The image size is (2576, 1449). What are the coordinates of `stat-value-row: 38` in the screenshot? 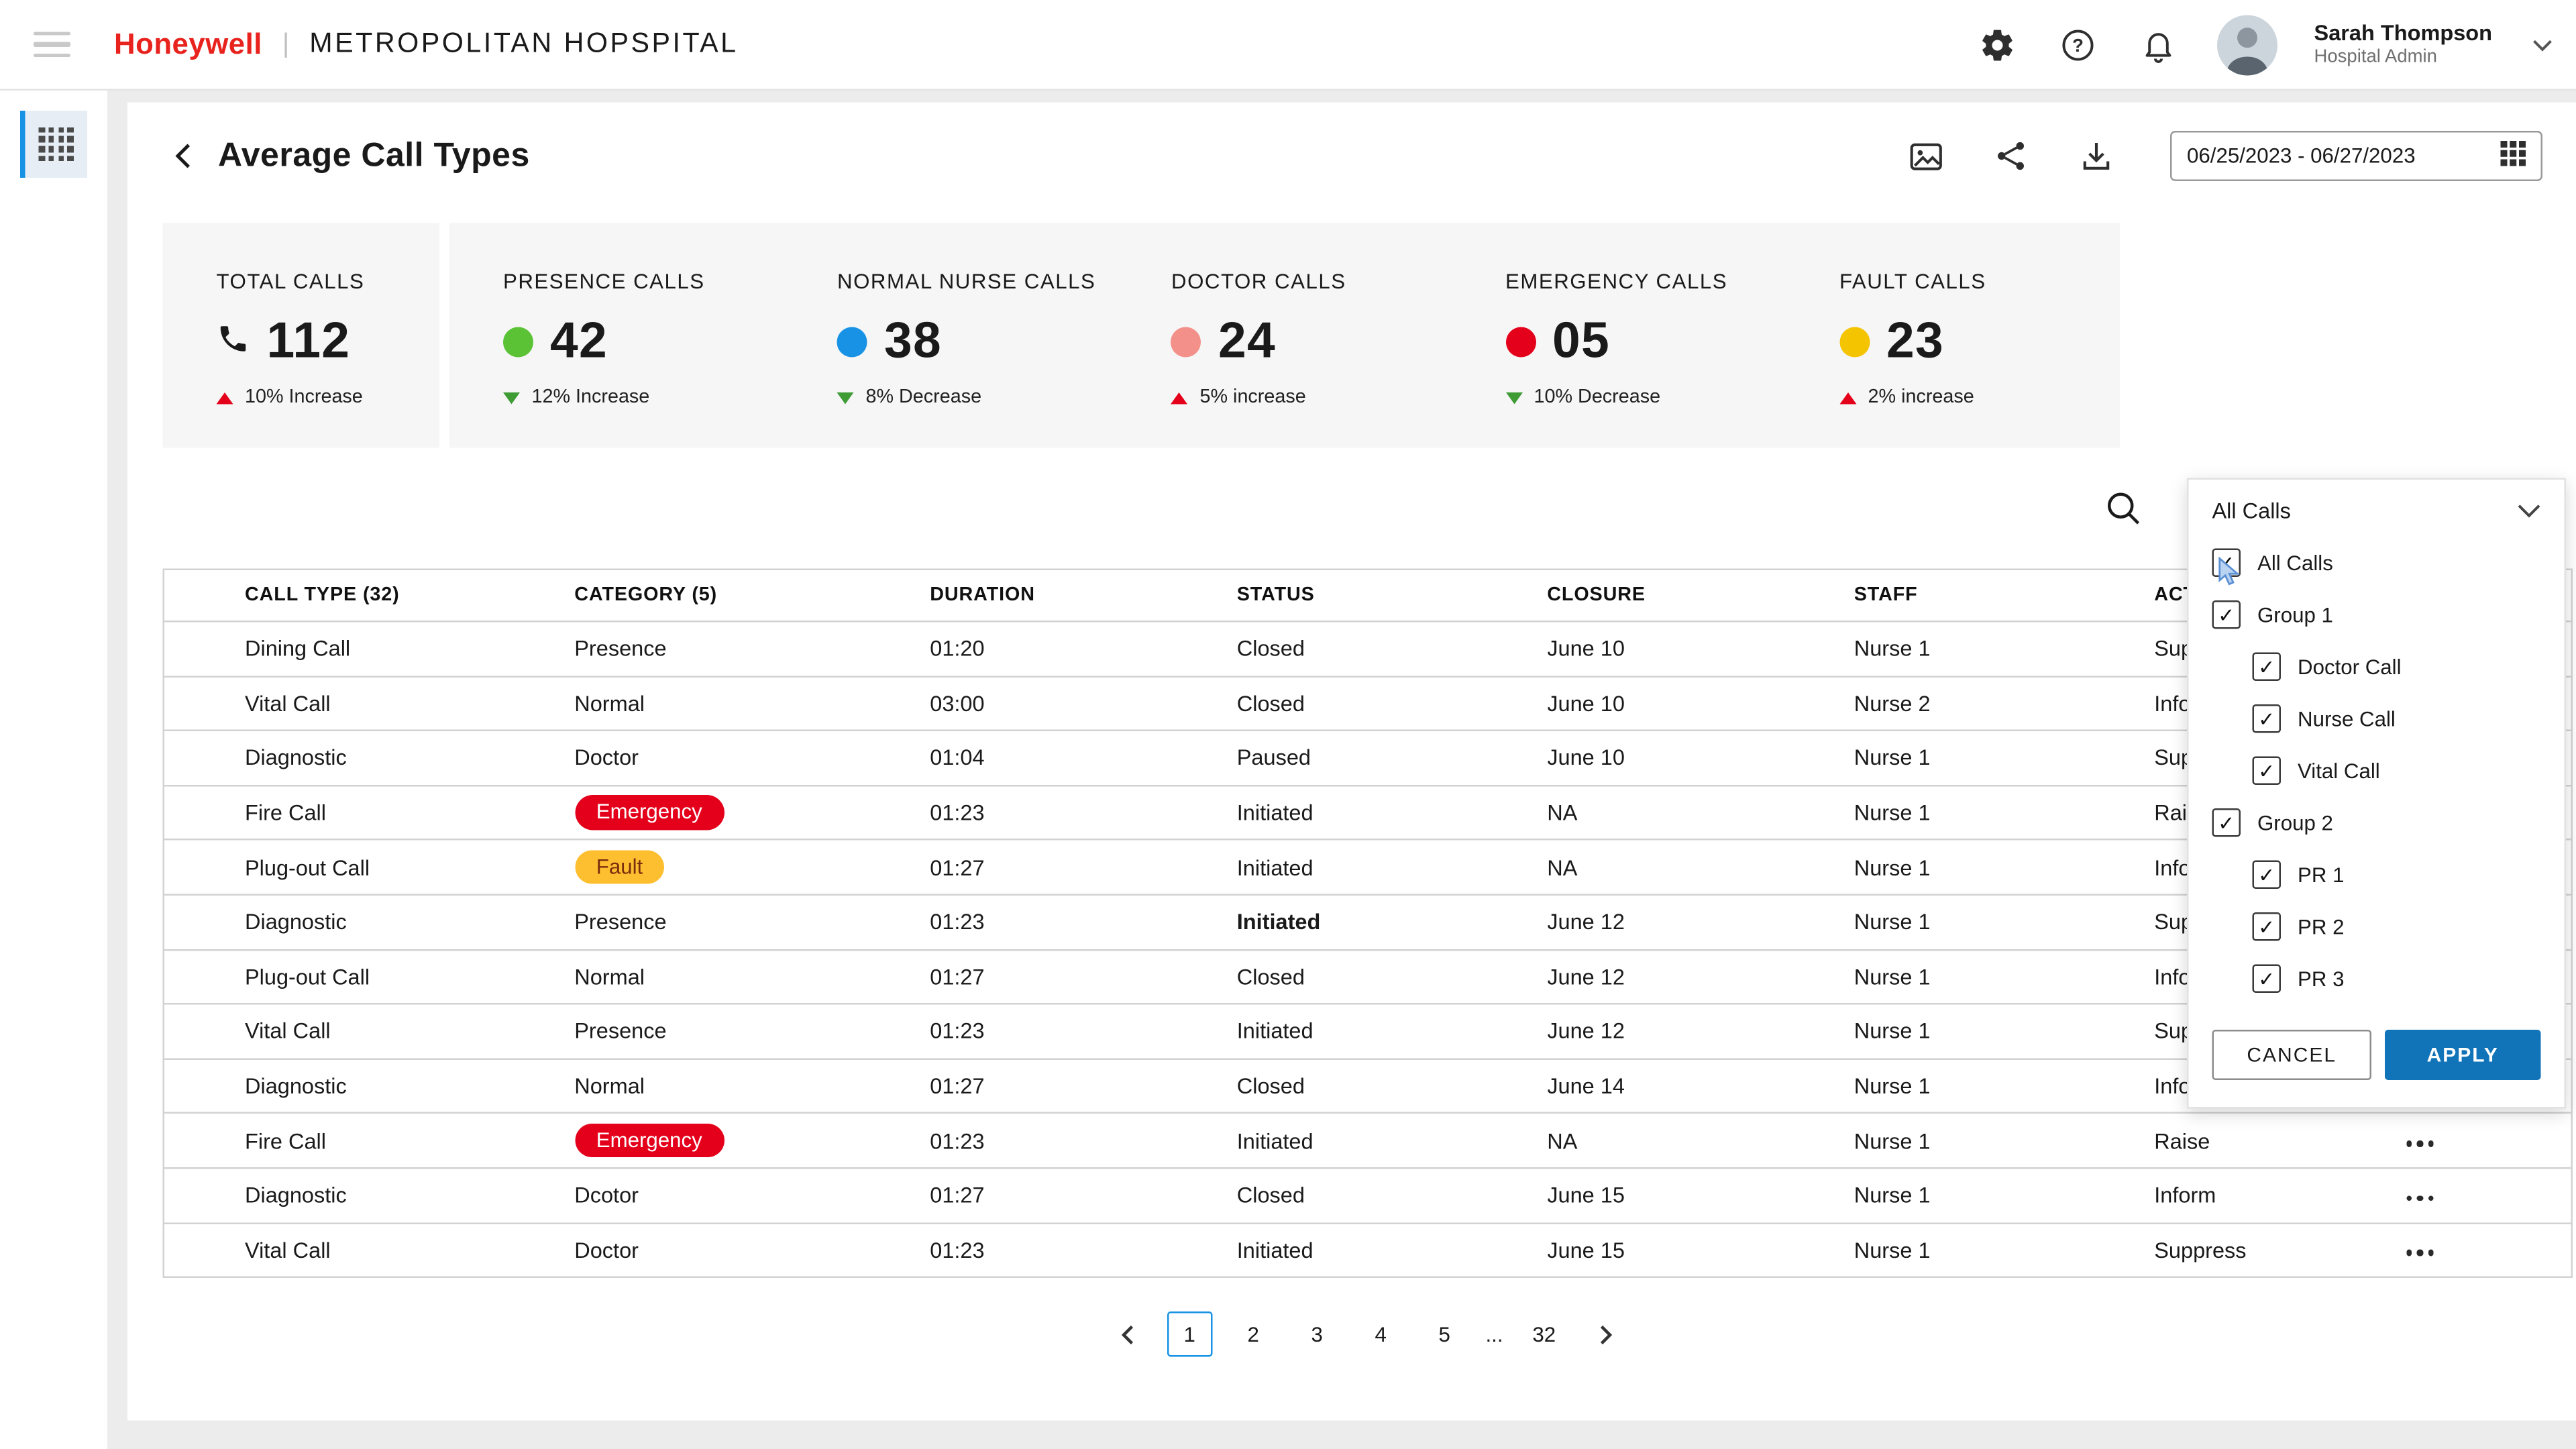 It's located at (977, 342).